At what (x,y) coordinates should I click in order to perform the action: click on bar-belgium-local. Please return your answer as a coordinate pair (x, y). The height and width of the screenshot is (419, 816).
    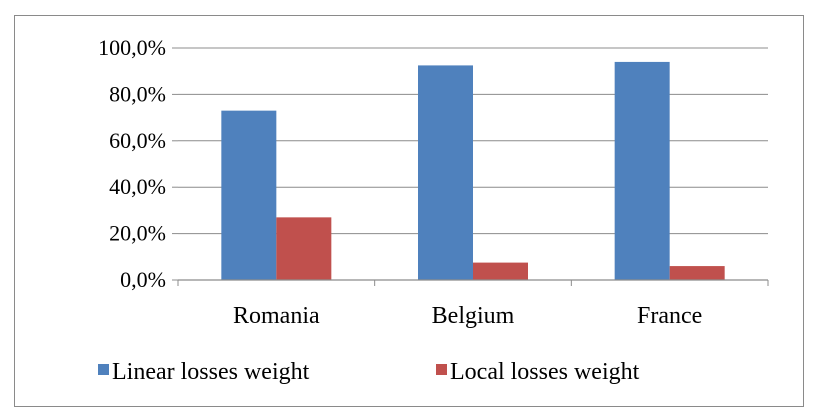
    Looking at the image, I should click on (500, 271).